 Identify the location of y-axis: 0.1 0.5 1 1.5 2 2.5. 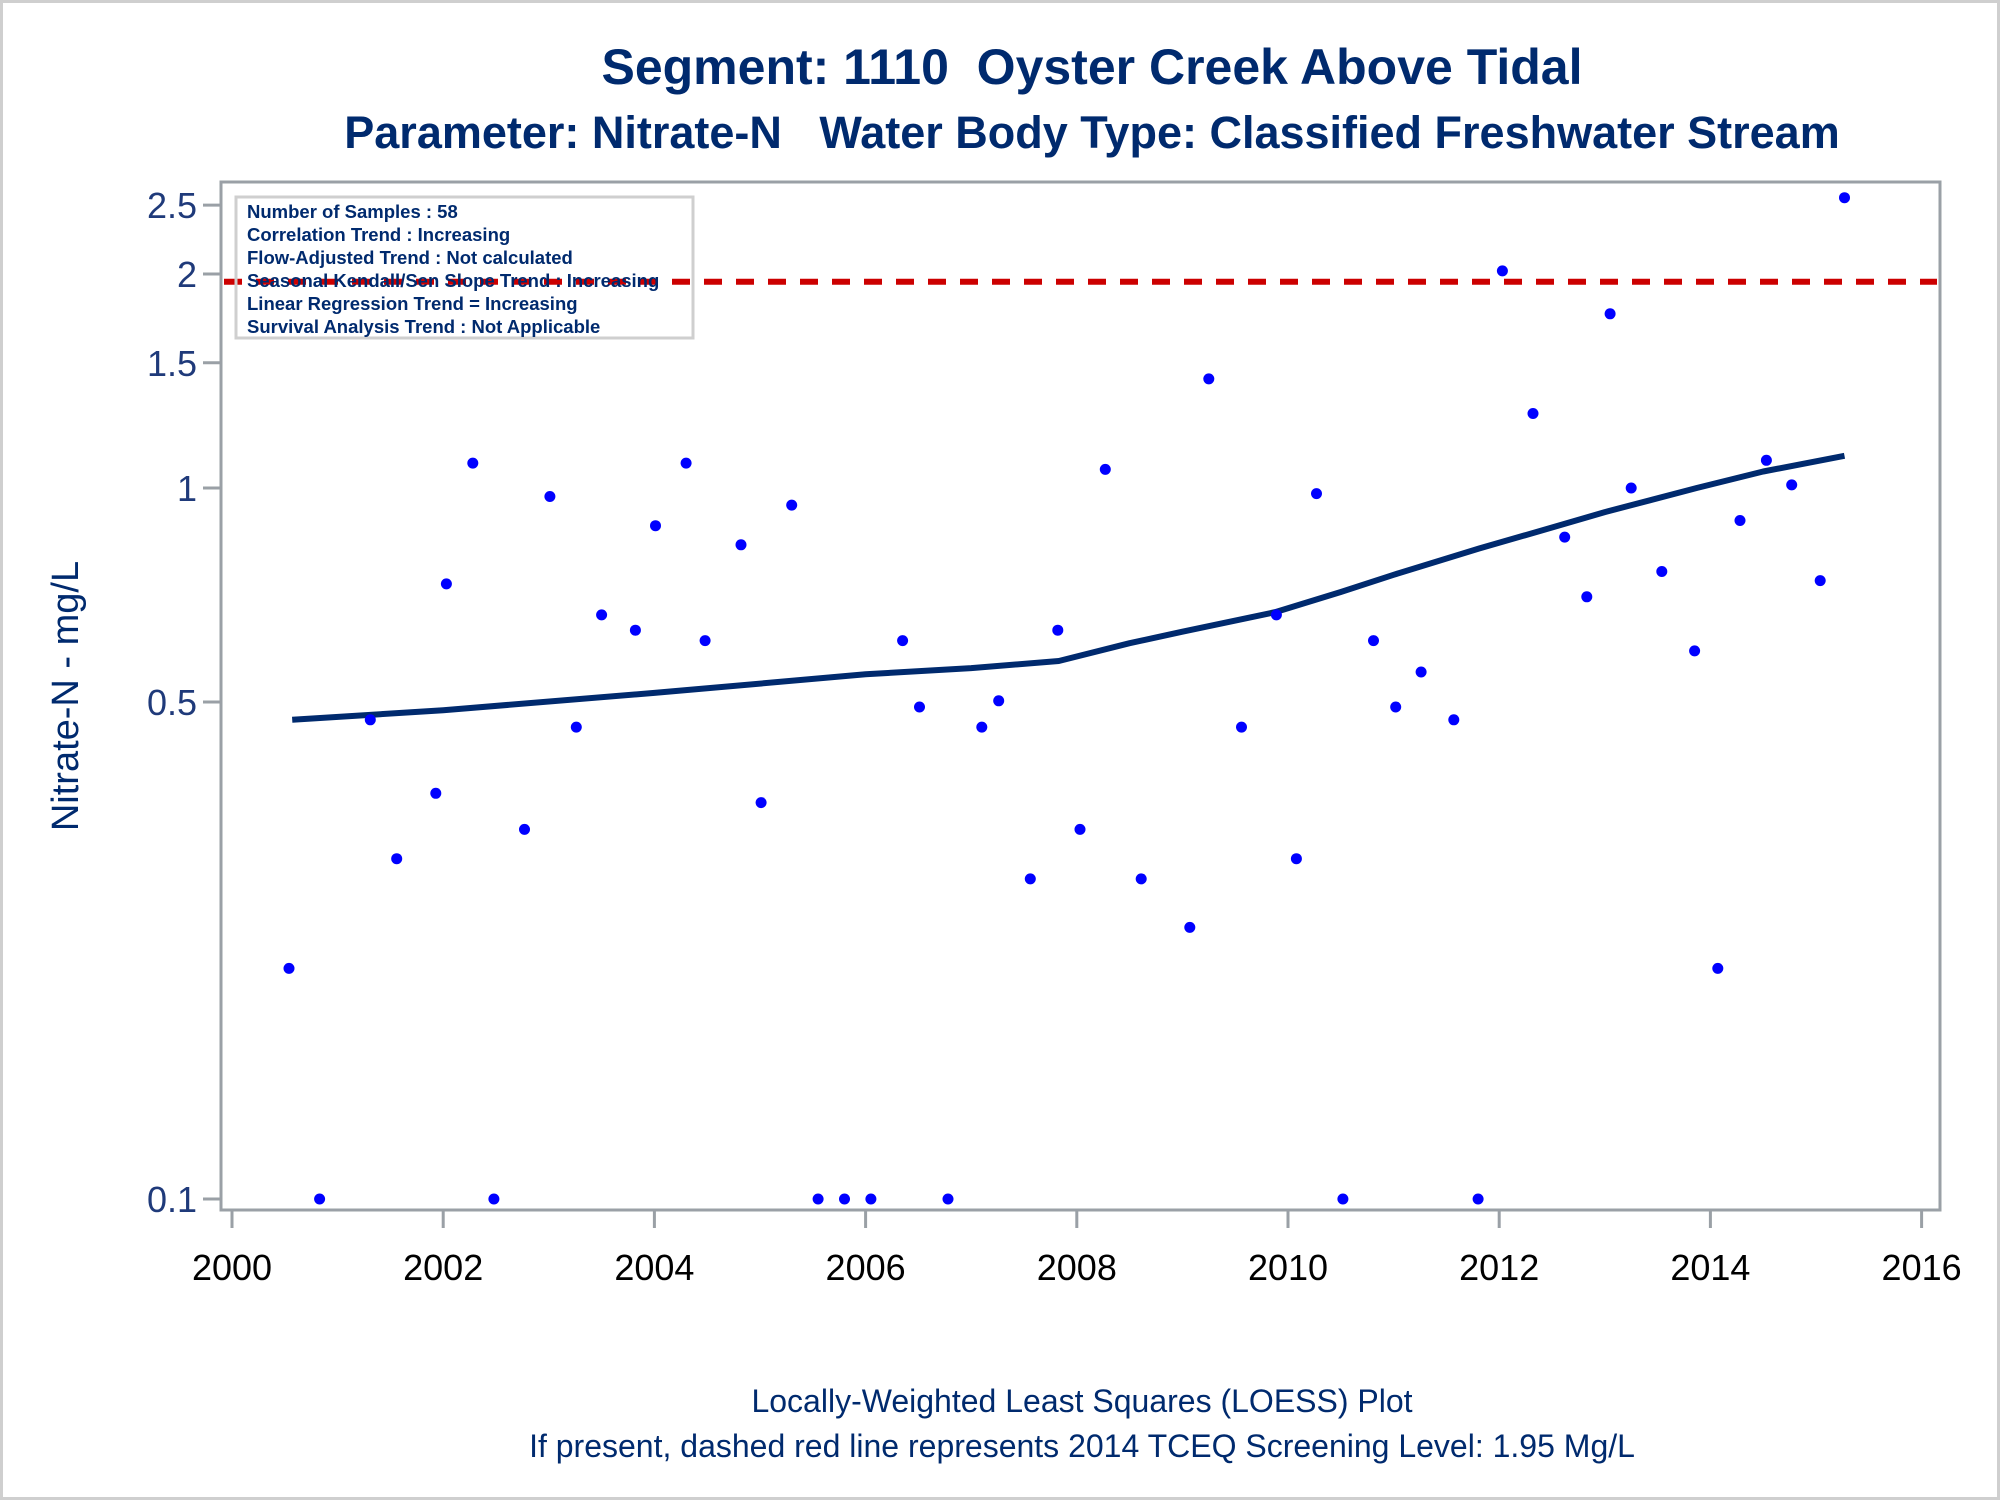
(184, 702).